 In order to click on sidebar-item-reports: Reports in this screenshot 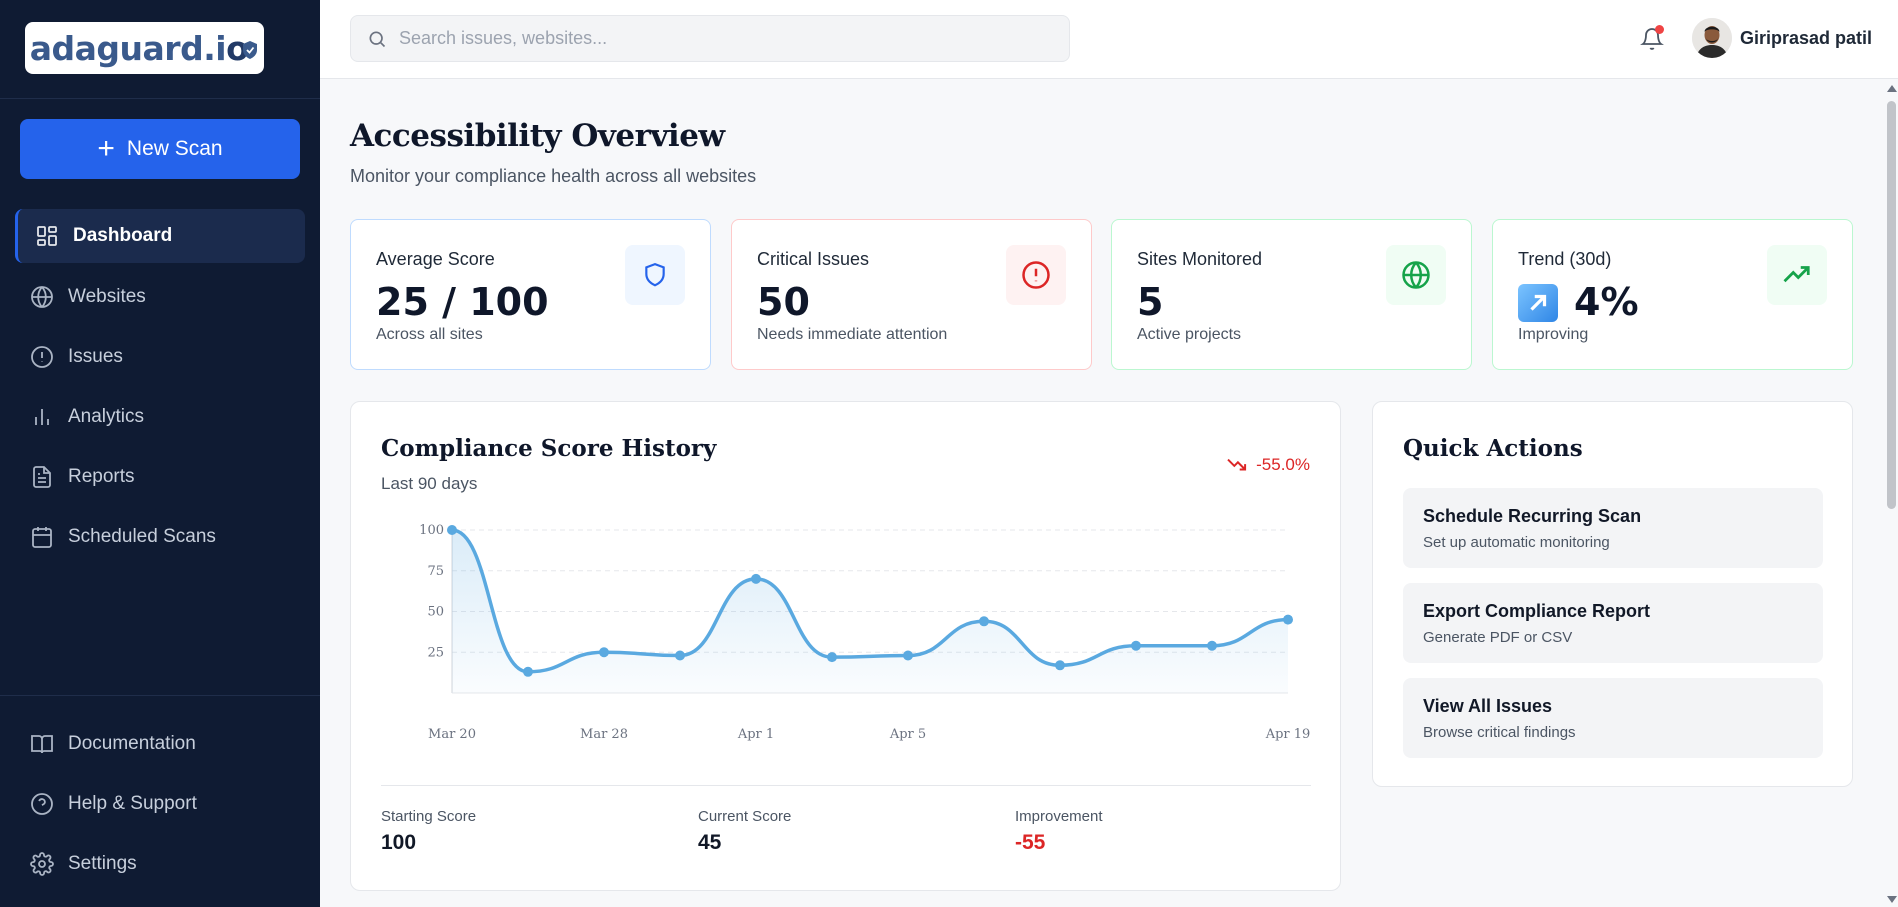, I will do `click(160, 477)`.